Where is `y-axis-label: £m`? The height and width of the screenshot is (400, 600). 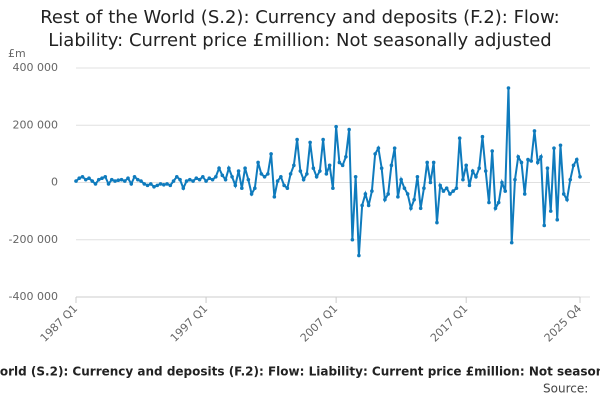 y-axis-label: £m is located at coordinates (17, 53).